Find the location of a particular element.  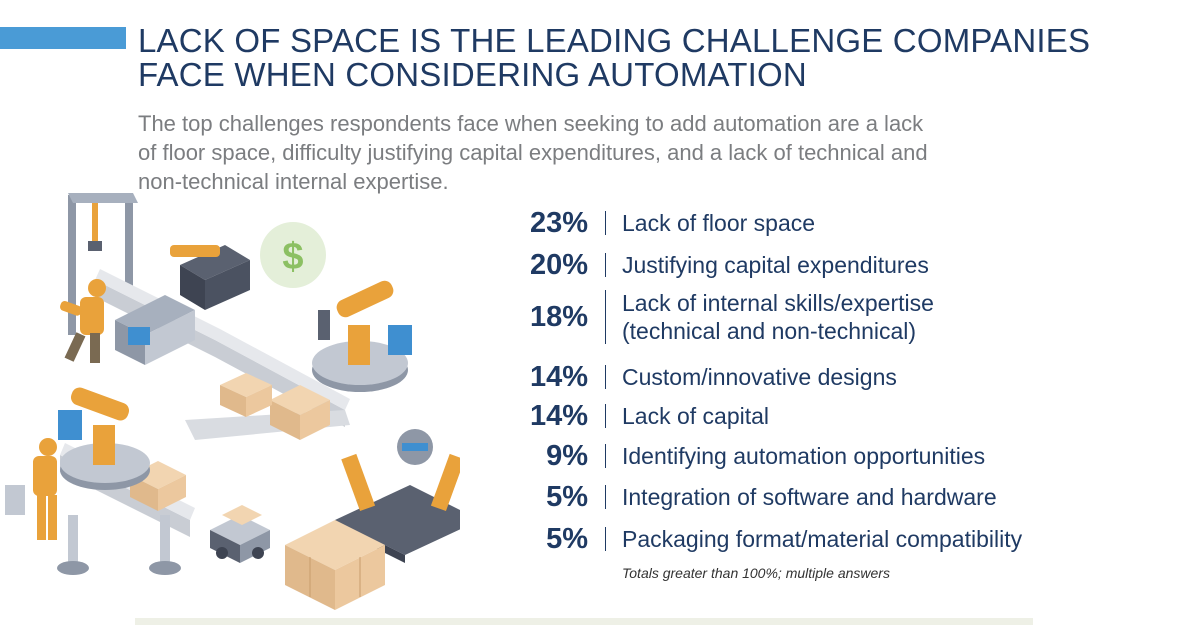

dollar-icon: $ is located at coordinates (293, 255).